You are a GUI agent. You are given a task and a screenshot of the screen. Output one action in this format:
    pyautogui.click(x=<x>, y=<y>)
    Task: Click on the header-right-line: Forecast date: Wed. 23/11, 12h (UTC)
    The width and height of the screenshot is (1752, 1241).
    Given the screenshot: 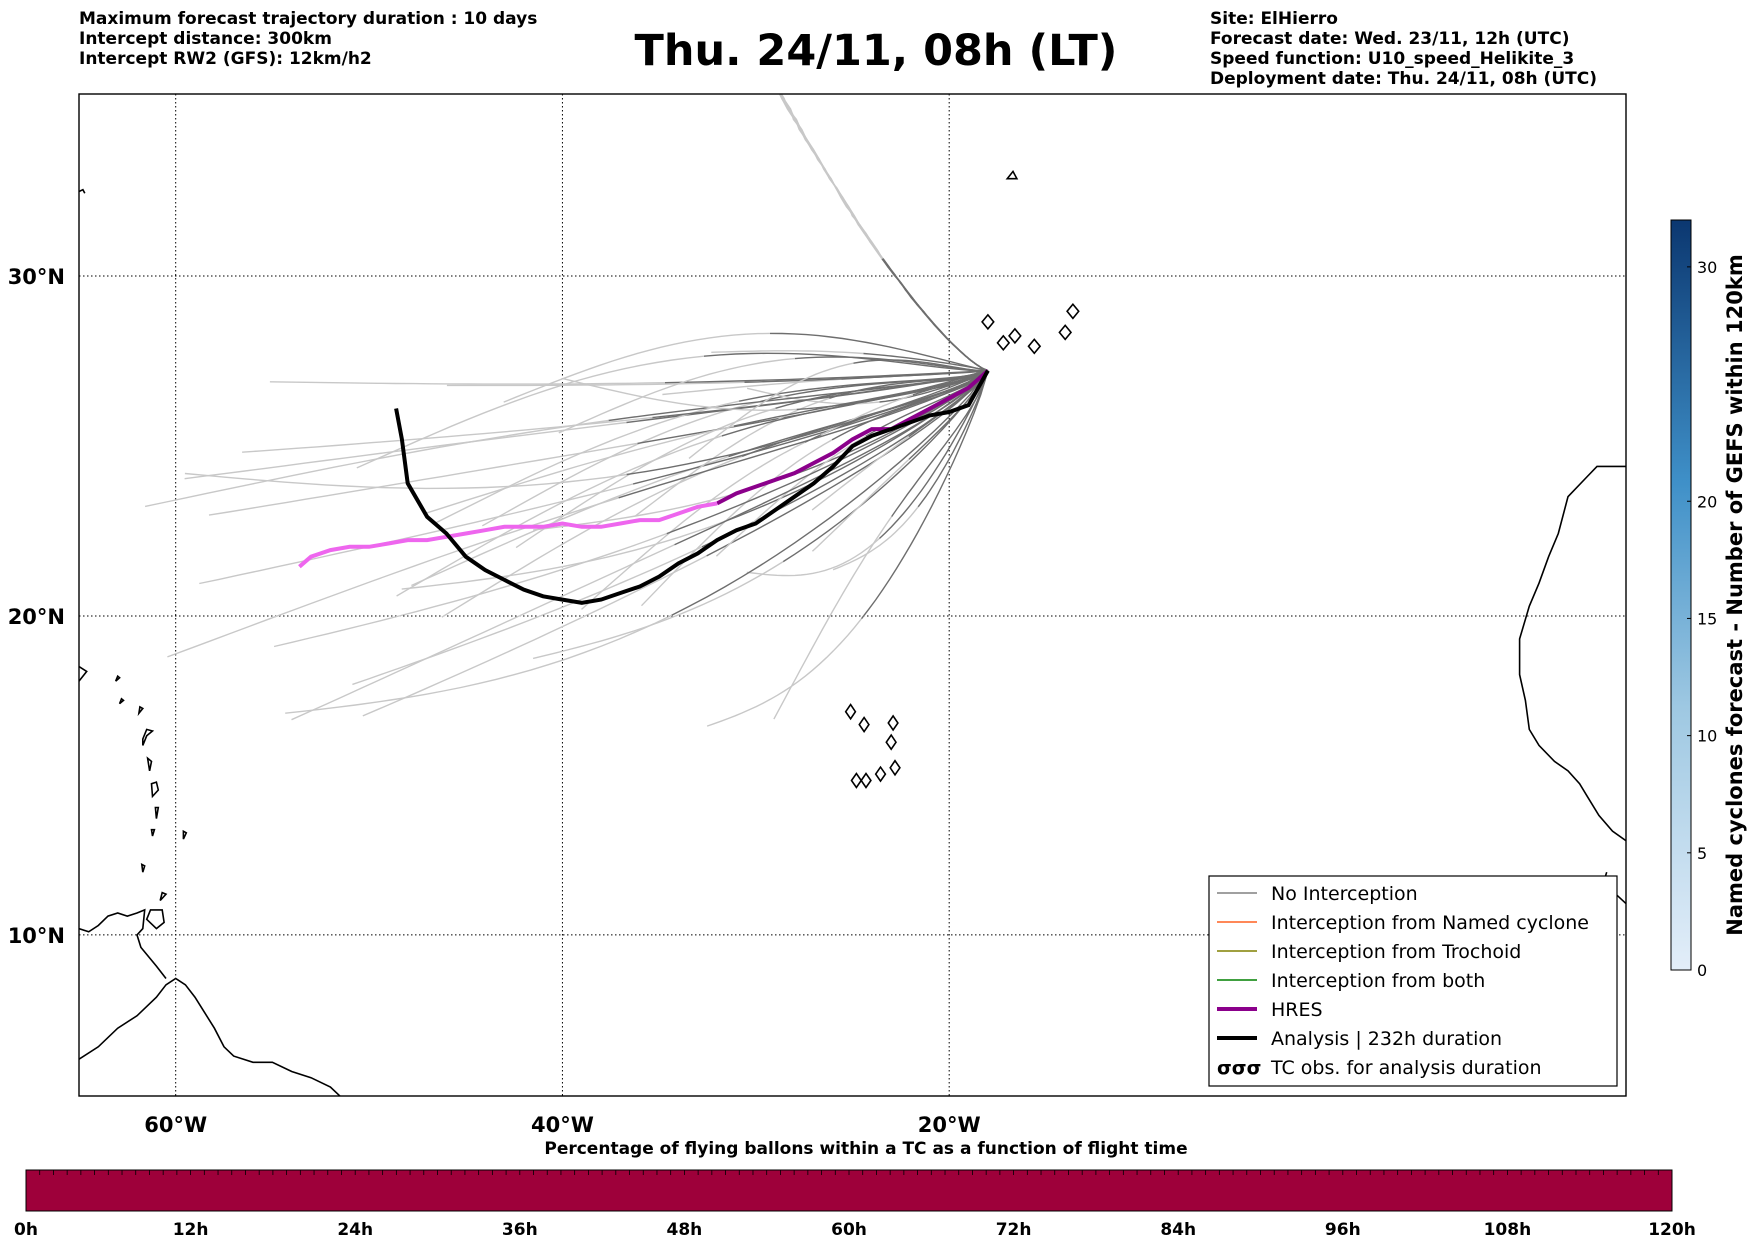 What is the action you would take?
    pyautogui.click(x=1390, y=39)
    